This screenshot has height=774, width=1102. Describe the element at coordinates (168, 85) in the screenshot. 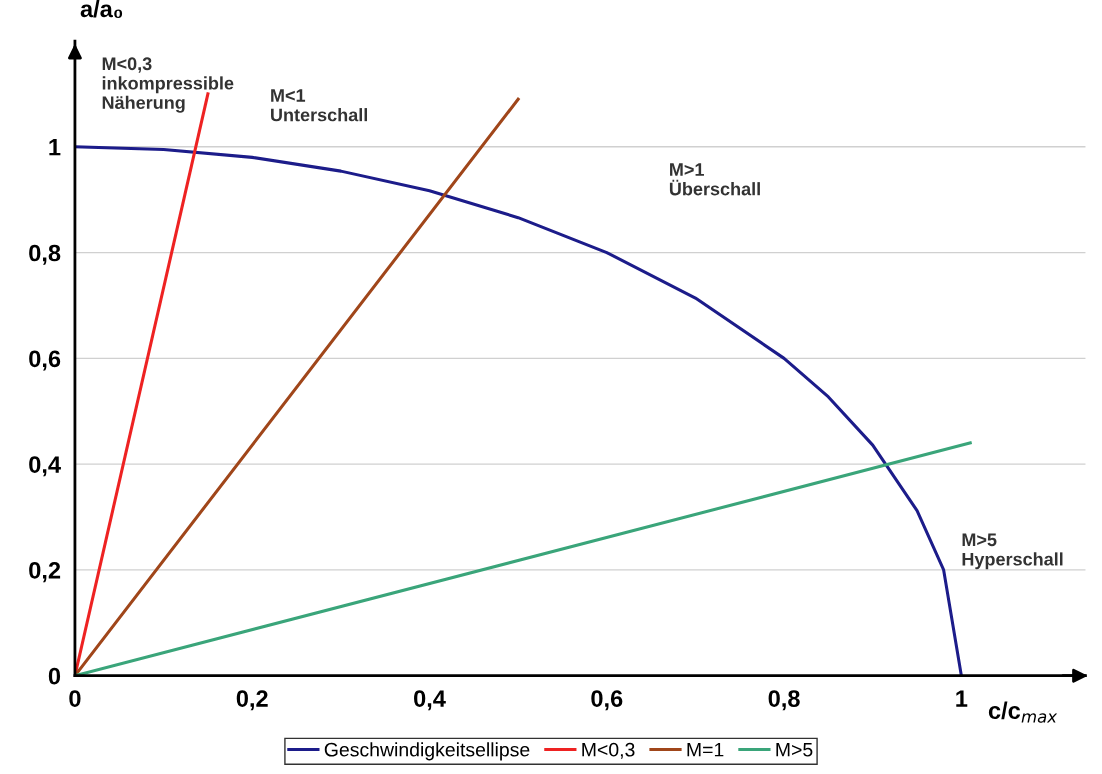

I see `annotation: M<0,3 inkompressible Näherung` at that location.